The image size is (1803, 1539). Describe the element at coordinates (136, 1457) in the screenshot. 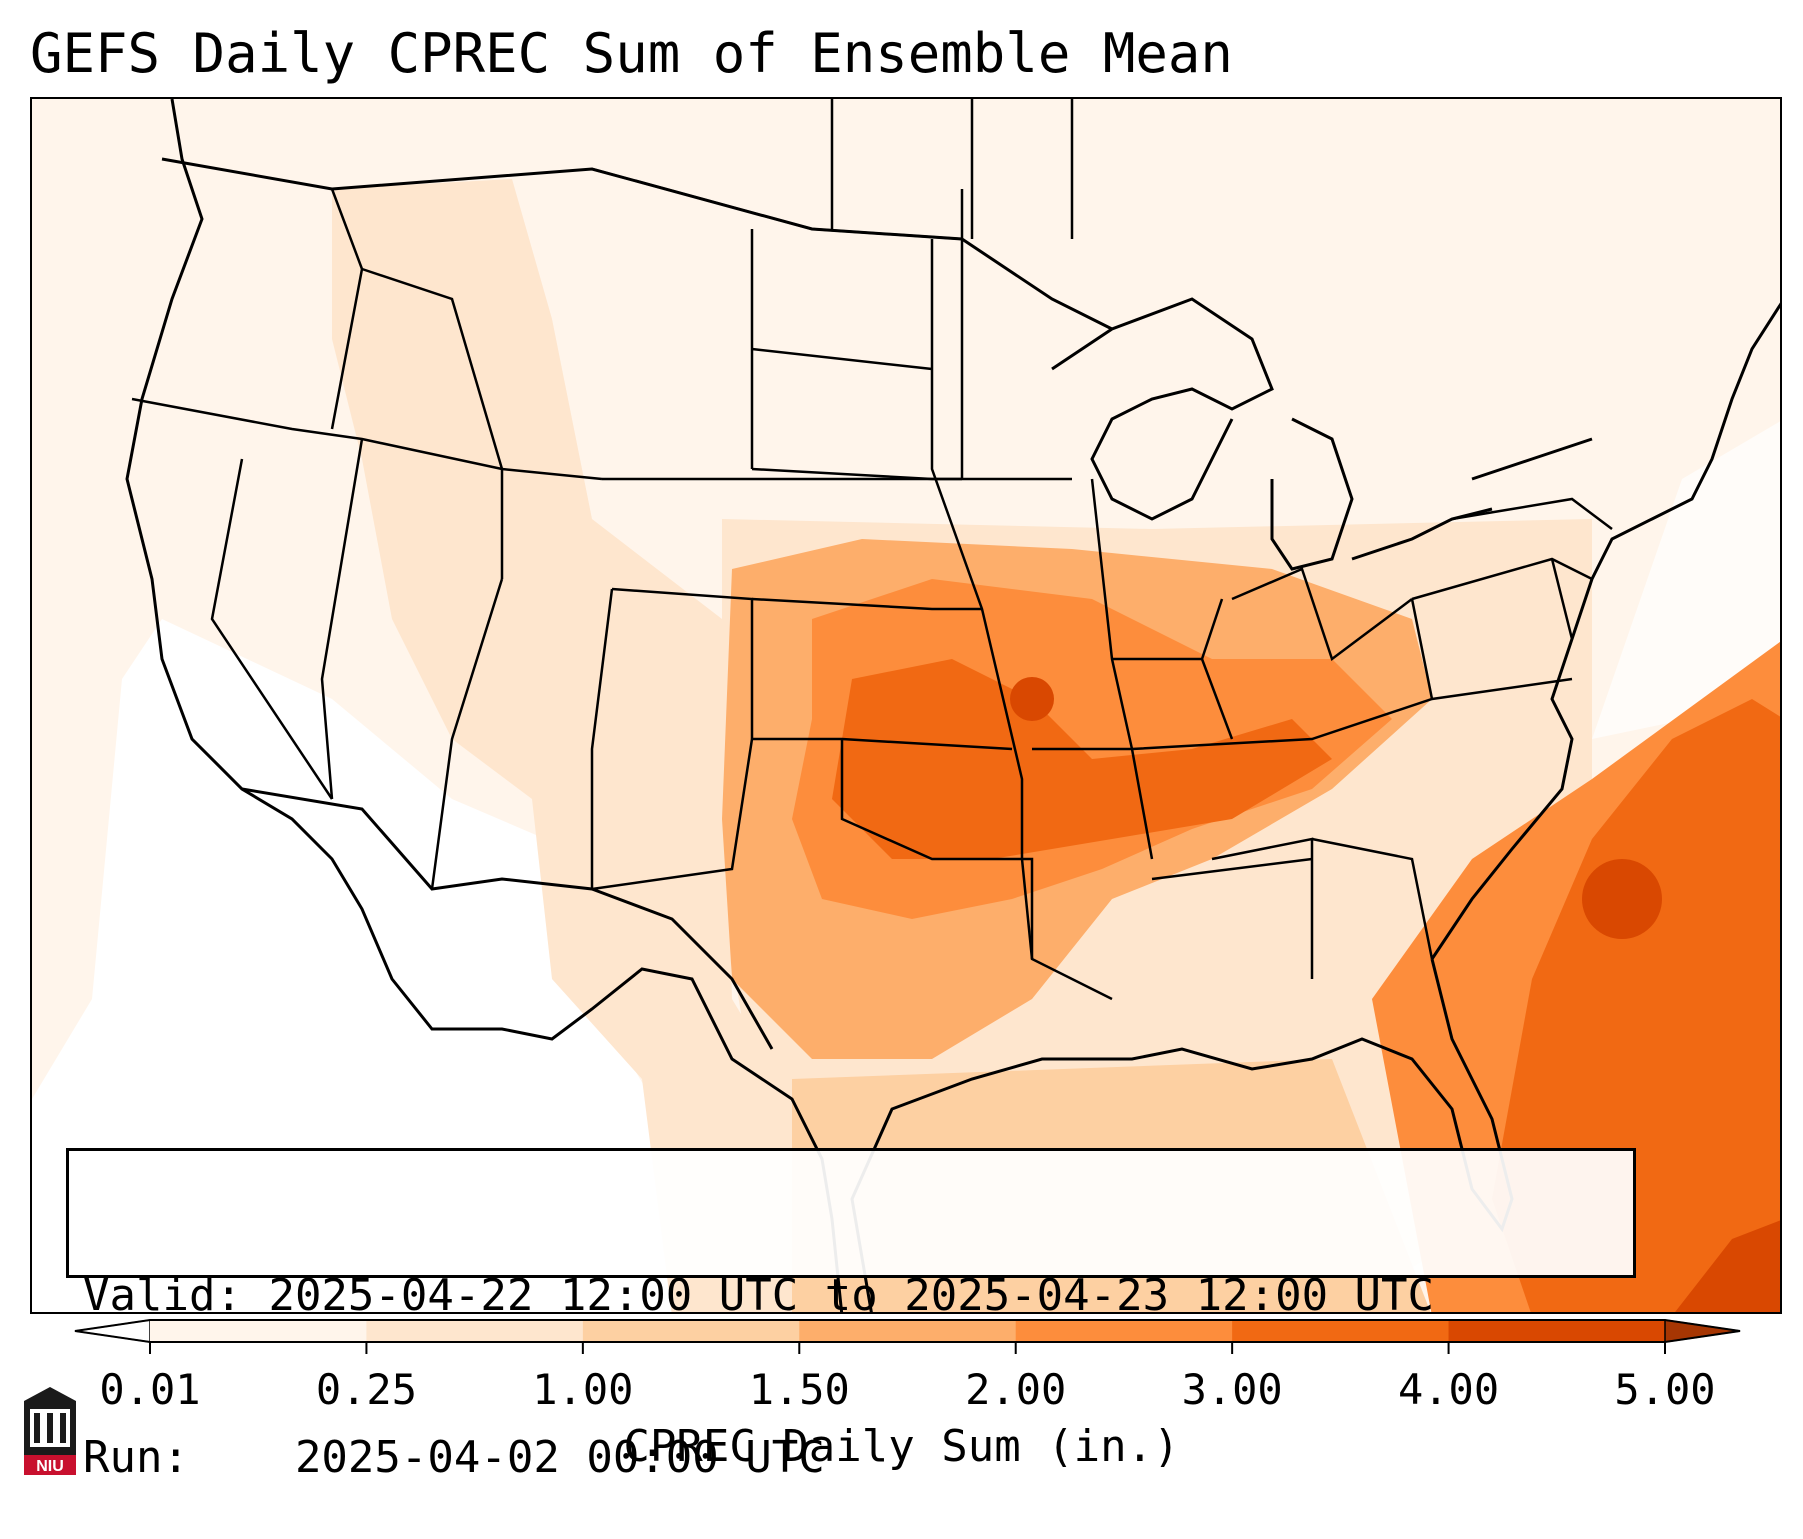

I see `run-label: Run:` at that location.